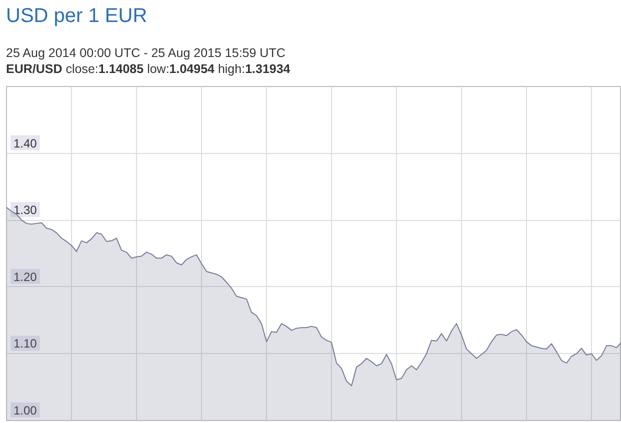 This screenshot has width=621, height=423. I want to click on y-tick-label: 1.30, so click(26, 210).